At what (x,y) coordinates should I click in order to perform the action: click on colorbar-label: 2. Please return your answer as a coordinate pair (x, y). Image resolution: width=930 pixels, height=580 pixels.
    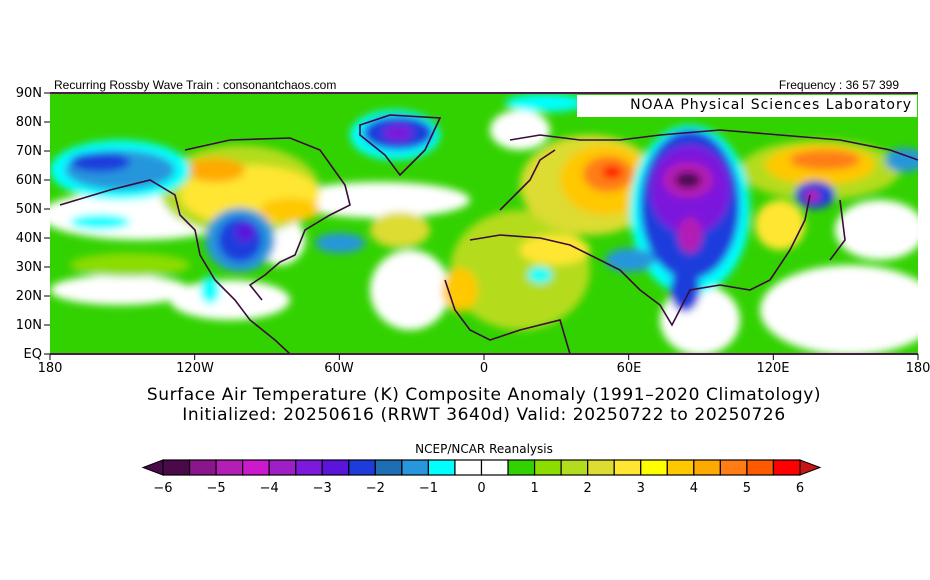
    Looking at the image, I should click on (588, 488).